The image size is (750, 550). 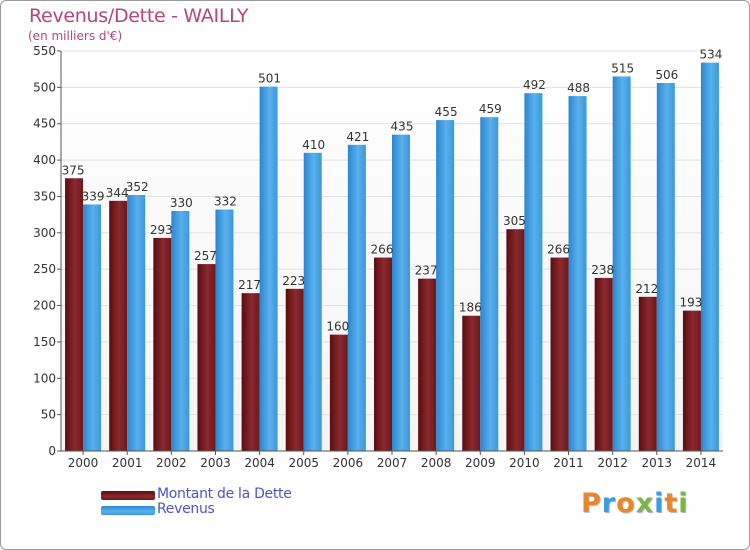 I want to click on data-label-revenue: 332, so click(x=225, y=202).